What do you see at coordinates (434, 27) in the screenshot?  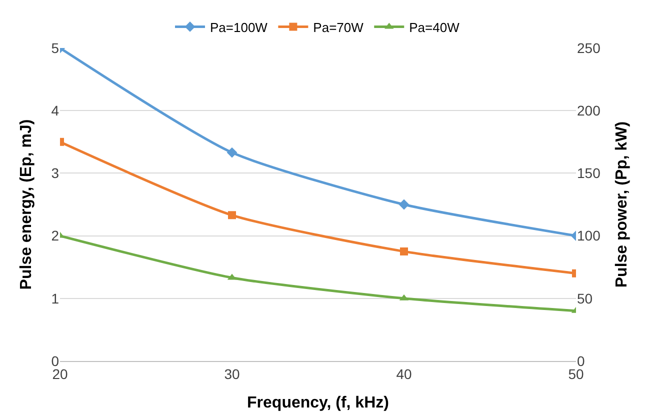 I see `legend-label: Pa=40W` at bounding box center [434, 27].